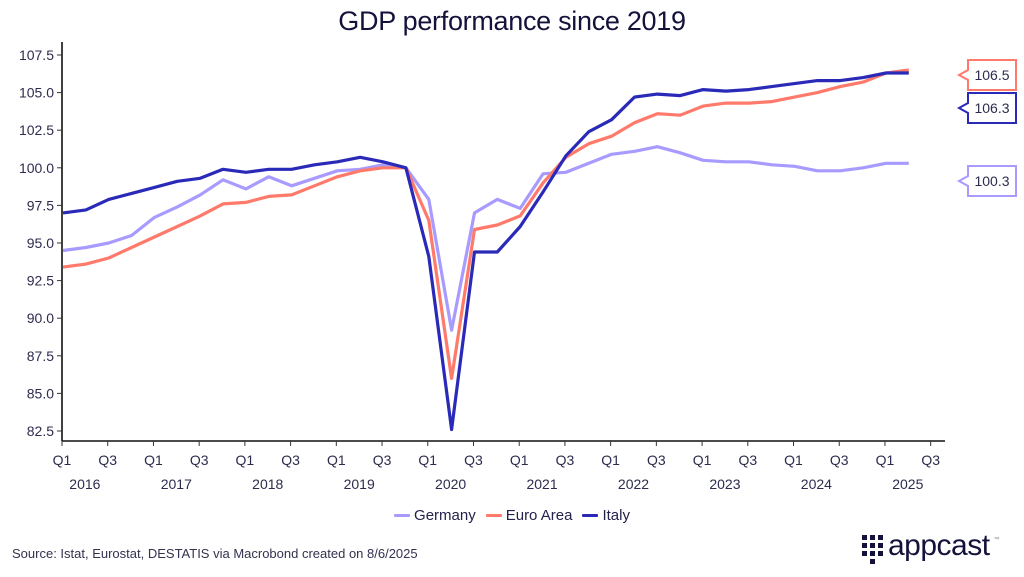  I want to click on legend-item-euro-area: Euro Area, so click(529, 515).